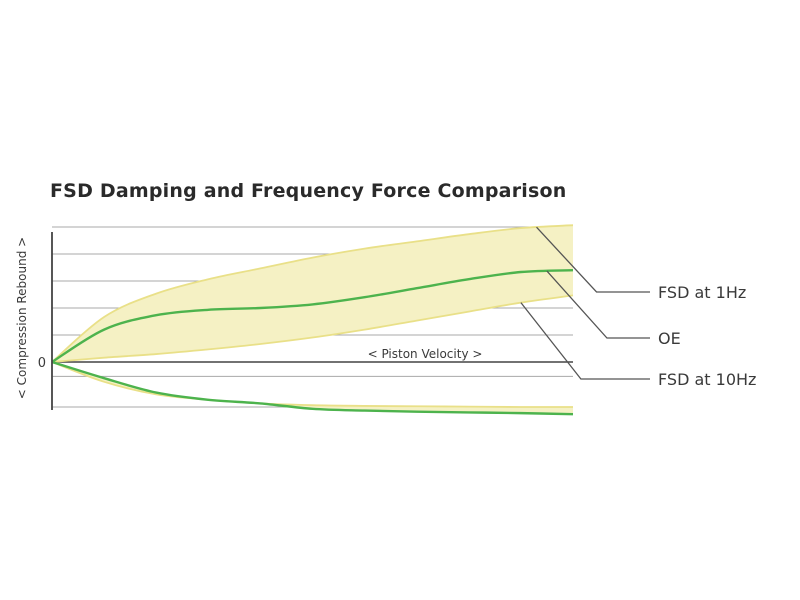  Describe the element at coordinates (669, 338) in the screenshot. I see `legend-label: OE` at that location.